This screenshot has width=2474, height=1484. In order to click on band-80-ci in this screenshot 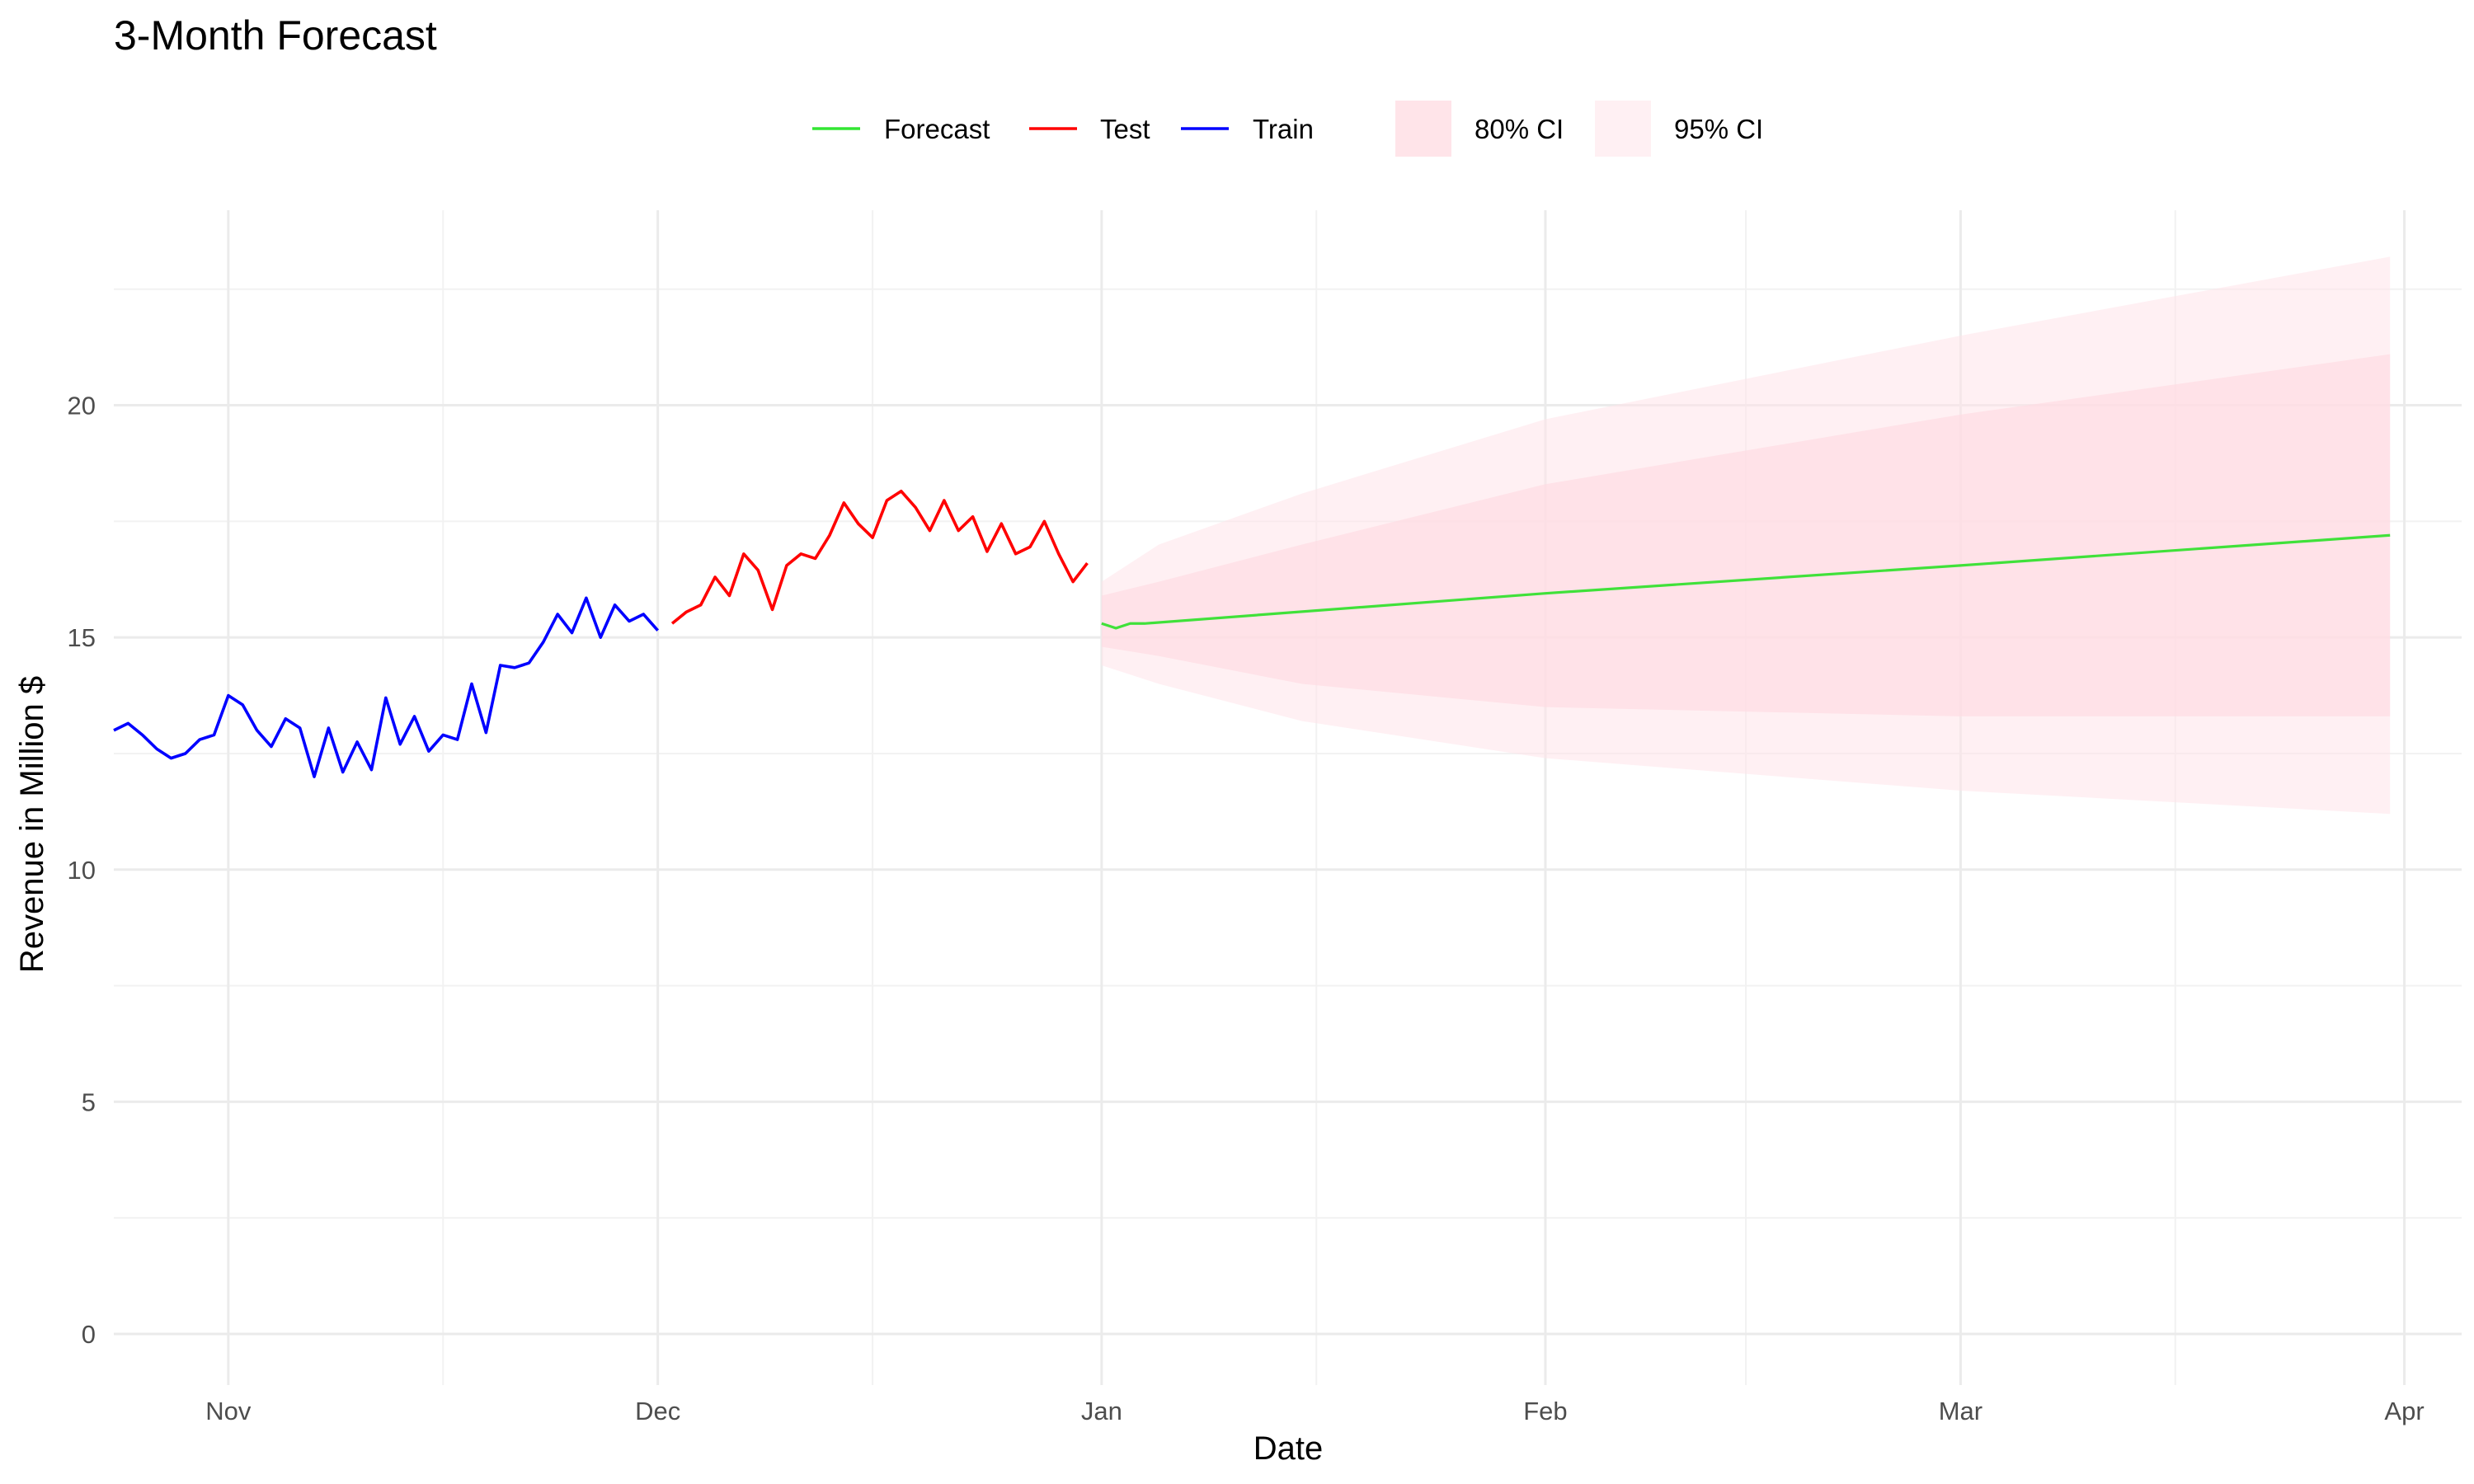, I will do `click(1746, 535)`.